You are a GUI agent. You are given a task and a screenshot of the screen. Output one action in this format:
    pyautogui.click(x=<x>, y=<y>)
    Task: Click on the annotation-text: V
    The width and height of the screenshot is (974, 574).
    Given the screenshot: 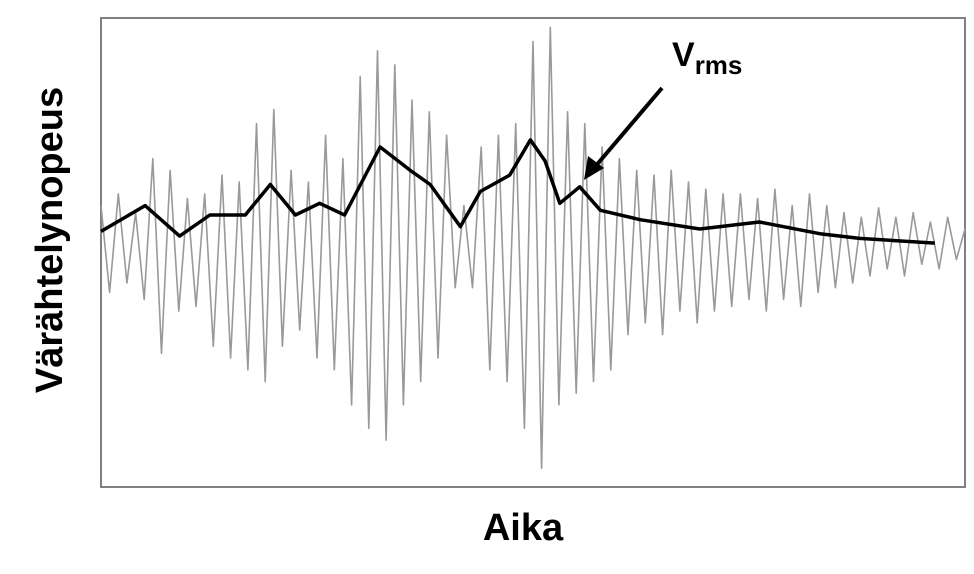 What is the action you would take?
    pyautogui.click(x=683, y=55)
    